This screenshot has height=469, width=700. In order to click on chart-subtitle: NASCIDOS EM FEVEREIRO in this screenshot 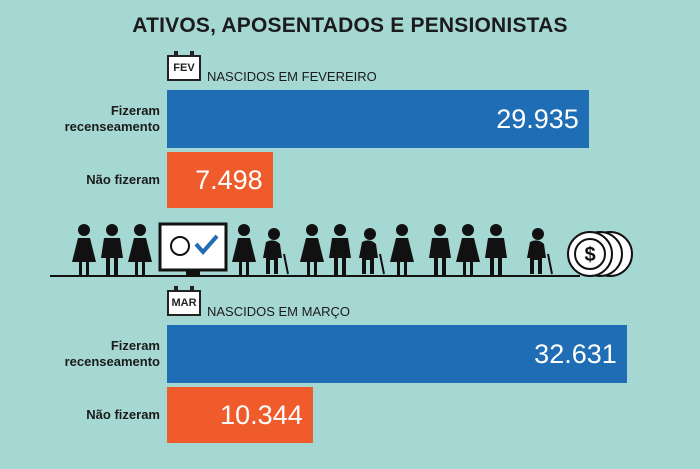, I will do `click(292, 76)`.